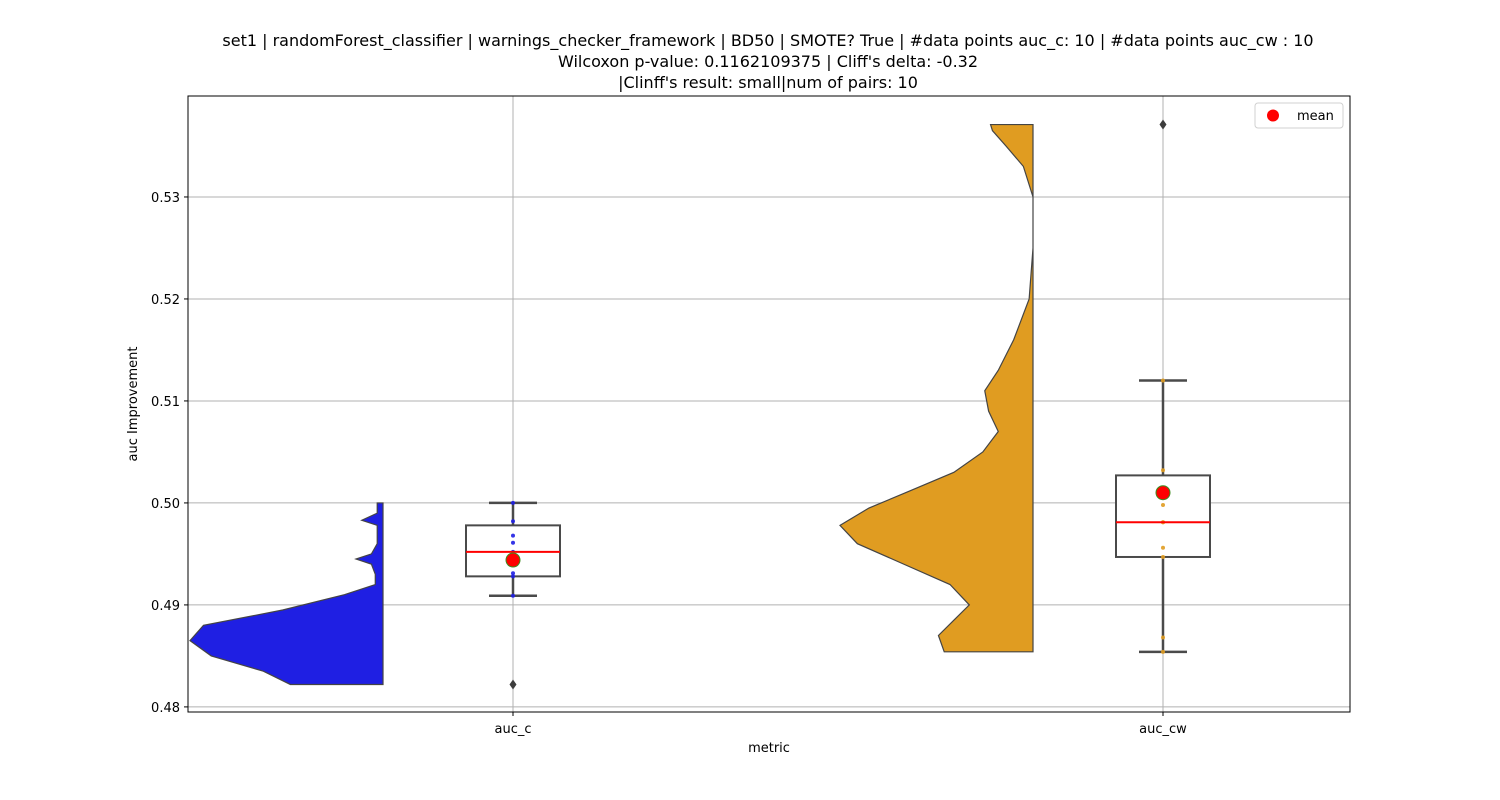  Describe the element at coordinates (165, 402) in the screenshot. I see `y-tick-label: 0.51` at that location.